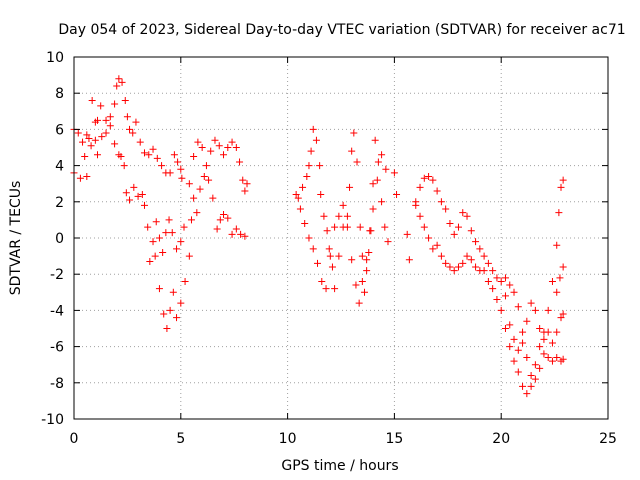  Describe the element at coordinates (52, 420) in the screenshot. I see `y-tick-label: -10` at that location.